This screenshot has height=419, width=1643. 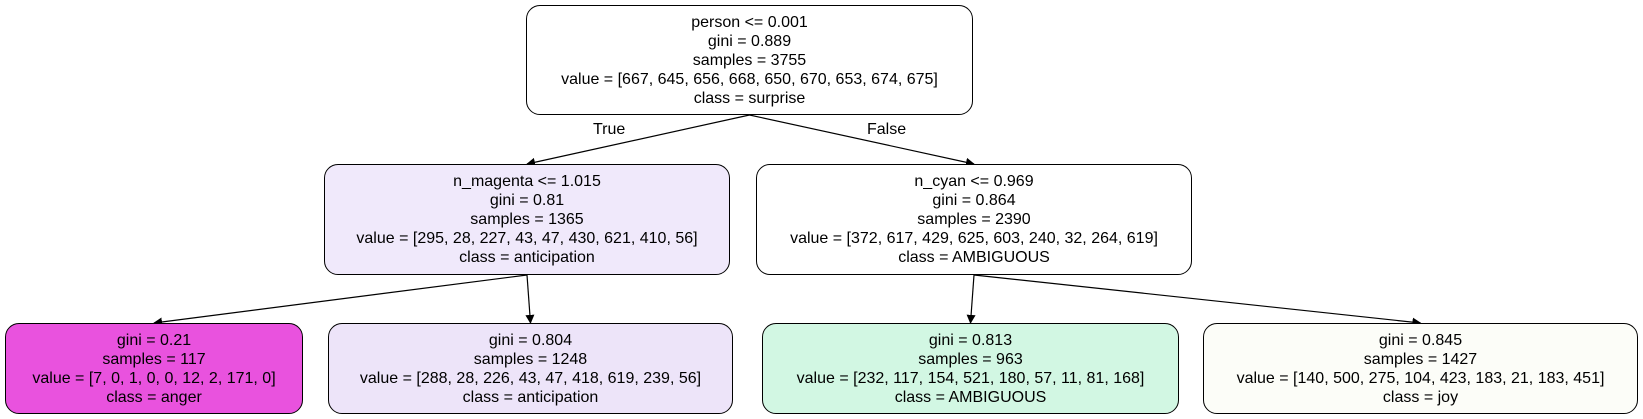 I want to click on node-gini: gini = 0.81, so click(x=527, y=200).